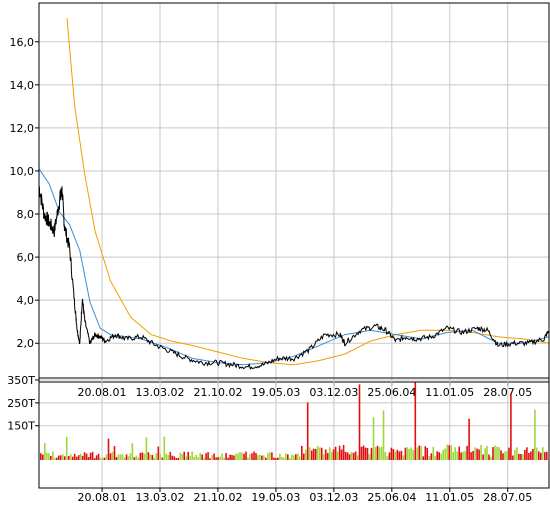 This screenshot has height=512, width=550. I want to click on price-y-tick-label-4: 10,0, so click(22, 171).